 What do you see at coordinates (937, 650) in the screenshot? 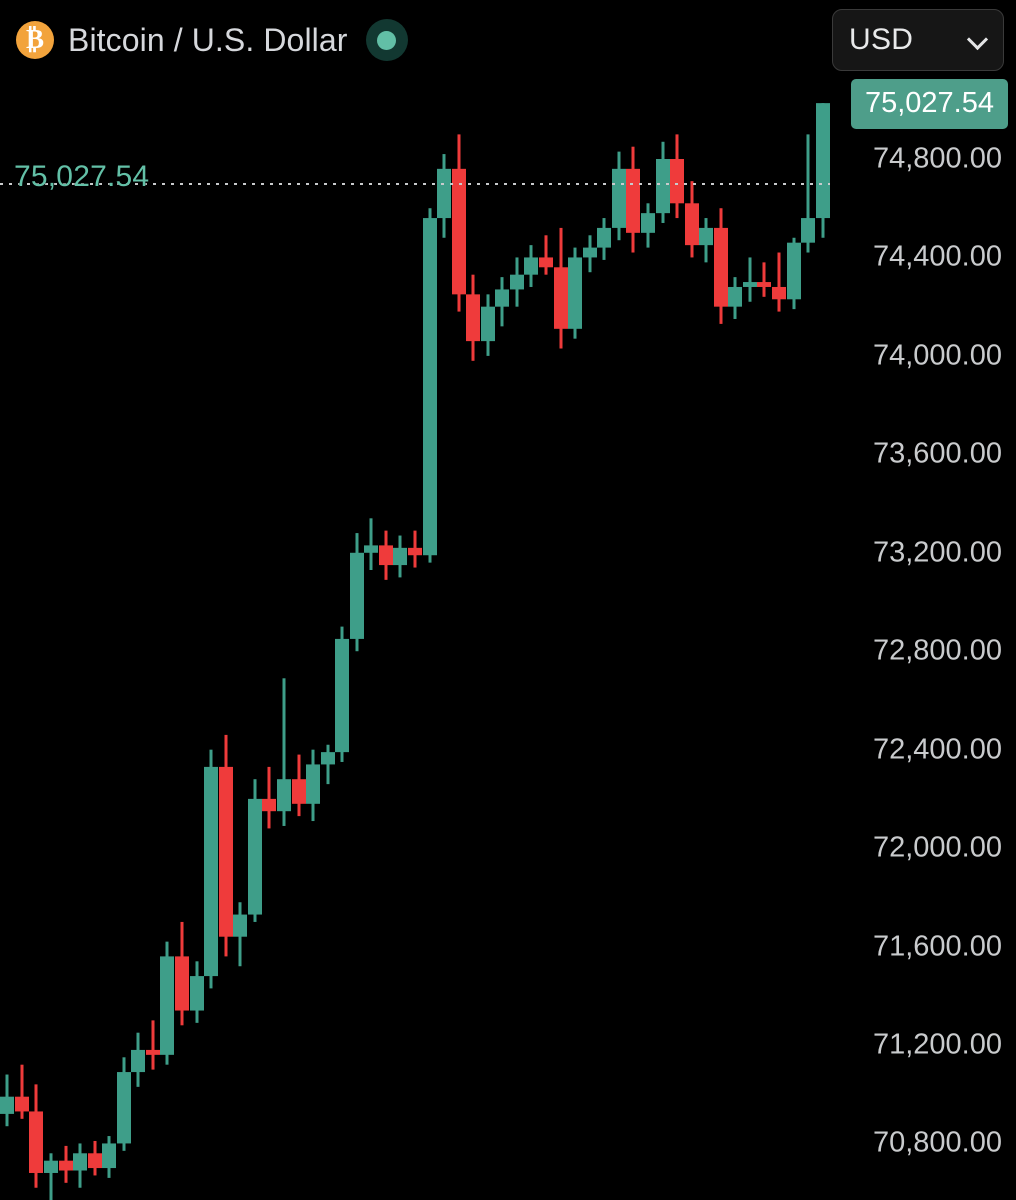
I see `axis-tick-label: 72,800.00` at bounding box center [937, 650].